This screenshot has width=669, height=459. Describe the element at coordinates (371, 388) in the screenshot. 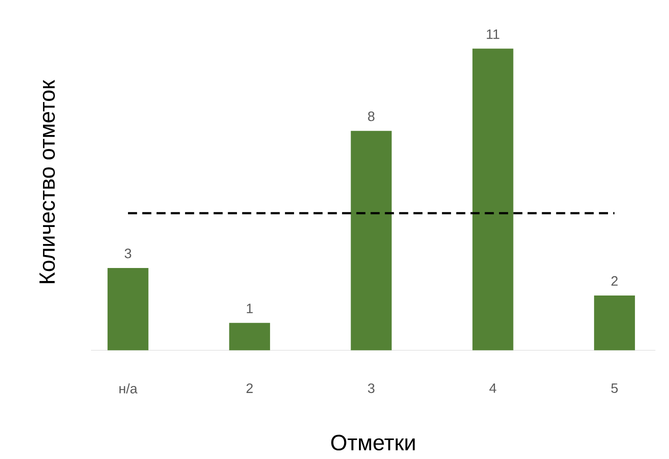

I see `x-tick-label: 3` at that location.